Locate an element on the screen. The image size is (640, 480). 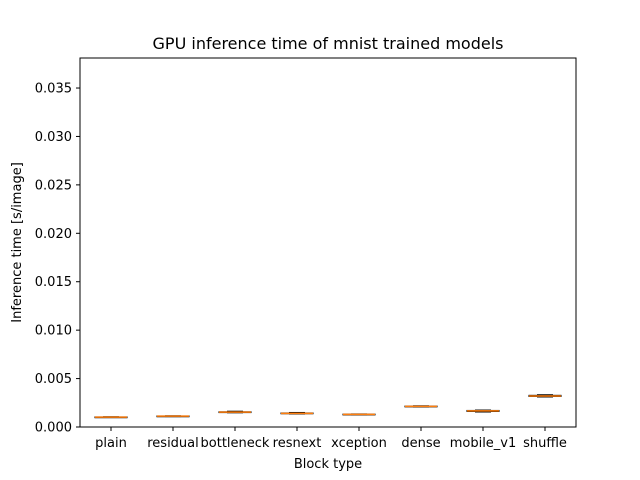
y-axis-label: Inference time [s/image] is located at coordinates (17, 242).